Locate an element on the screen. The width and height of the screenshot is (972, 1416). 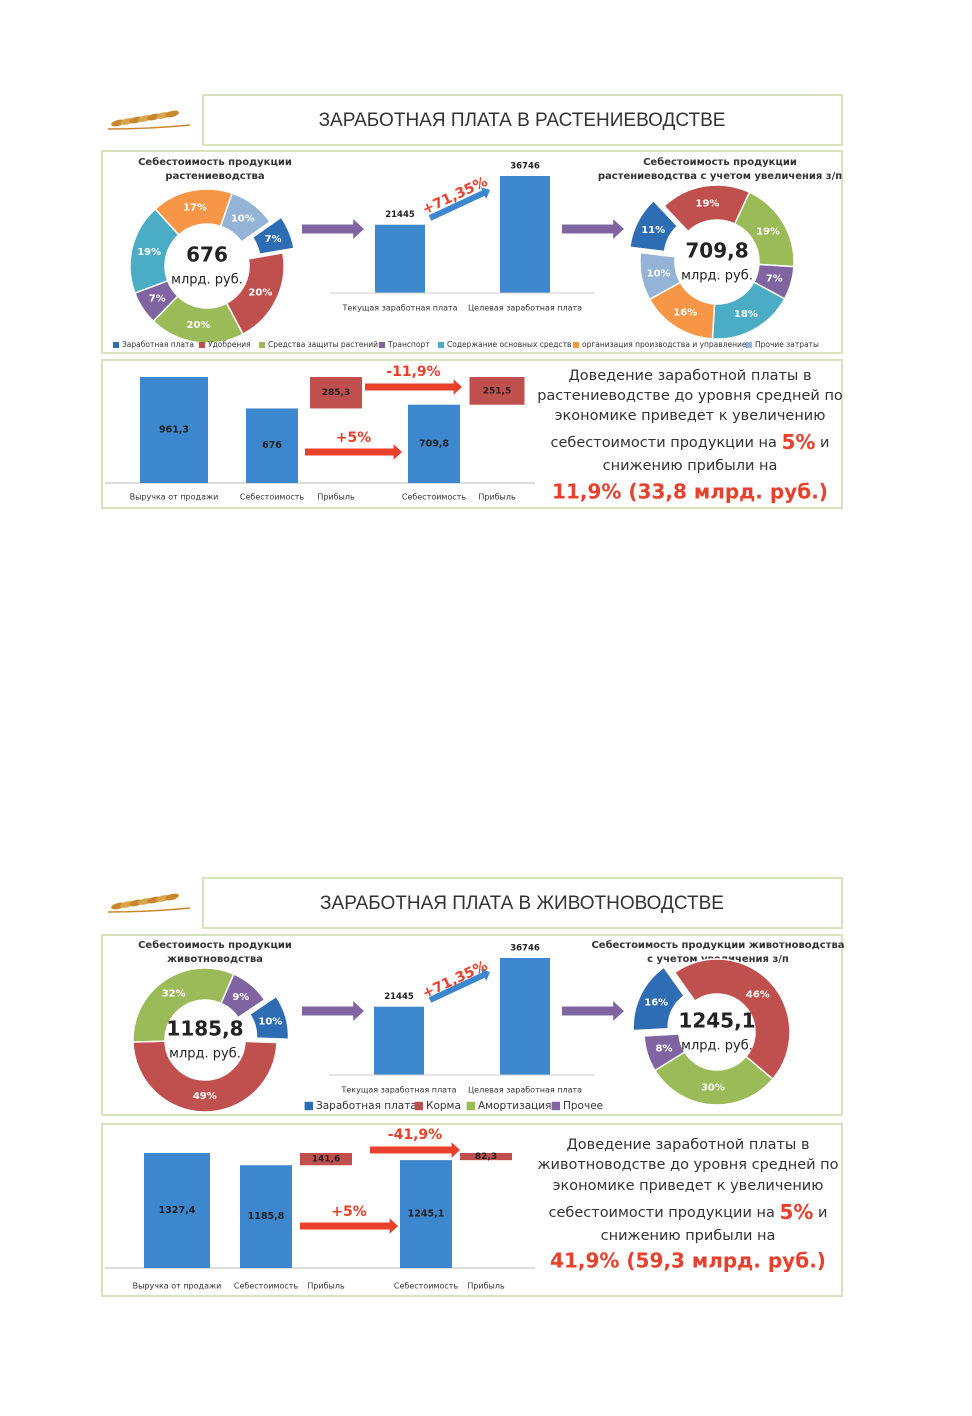
chart-title: Себестоимость продукции is located at coordinates (215, 162).